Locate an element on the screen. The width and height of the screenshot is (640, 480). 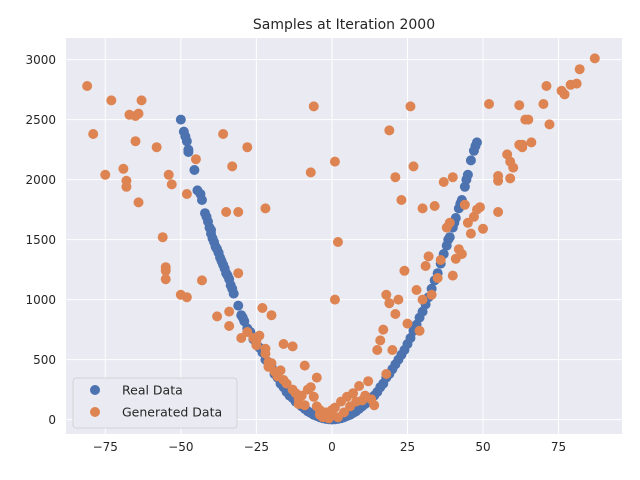
legend-marker-real-data is located at coordinates (95, 390).